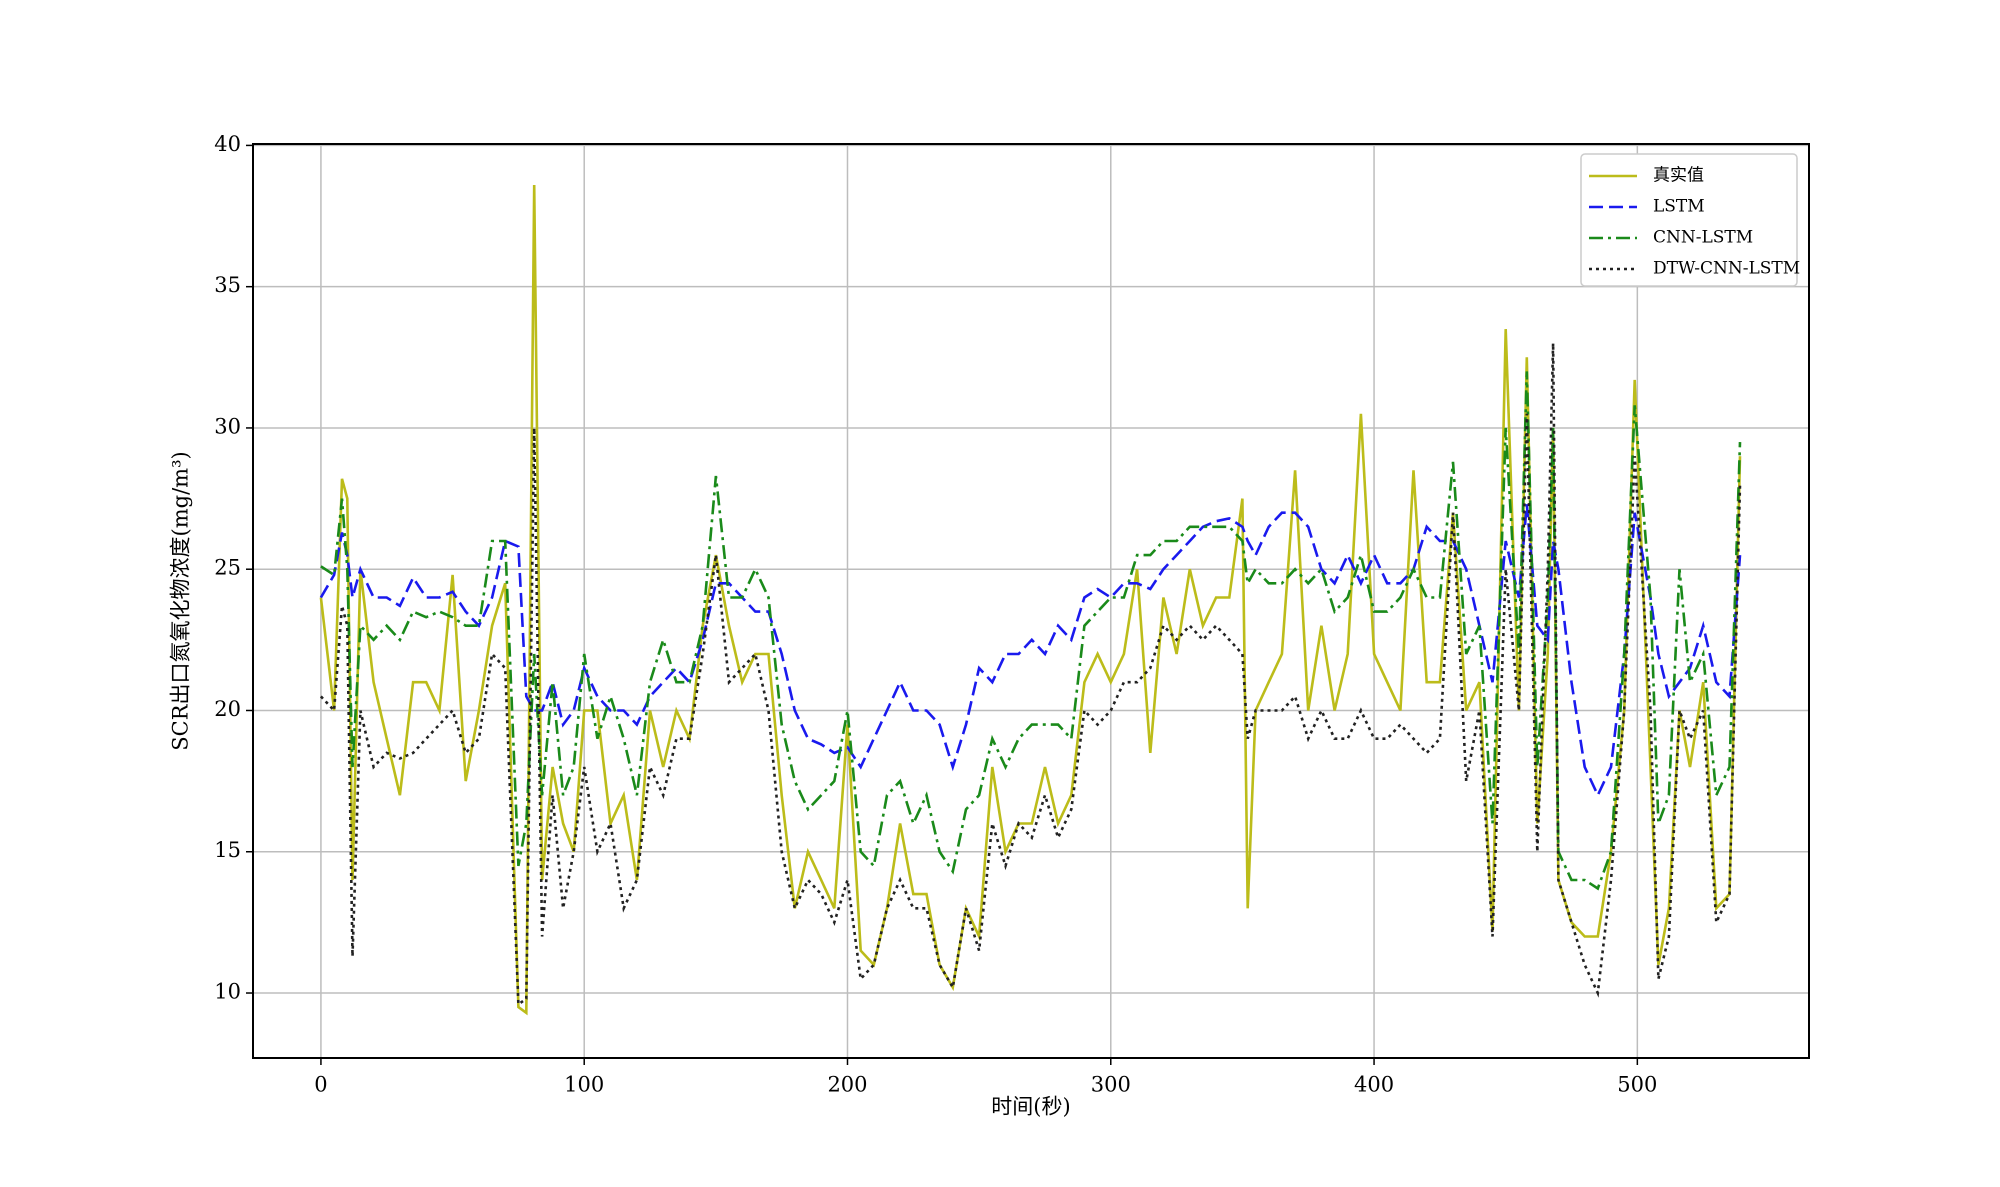  Describe the element at coordinates (227, 992) in the screenshot. I see `y-tick-label: 10` at that location.